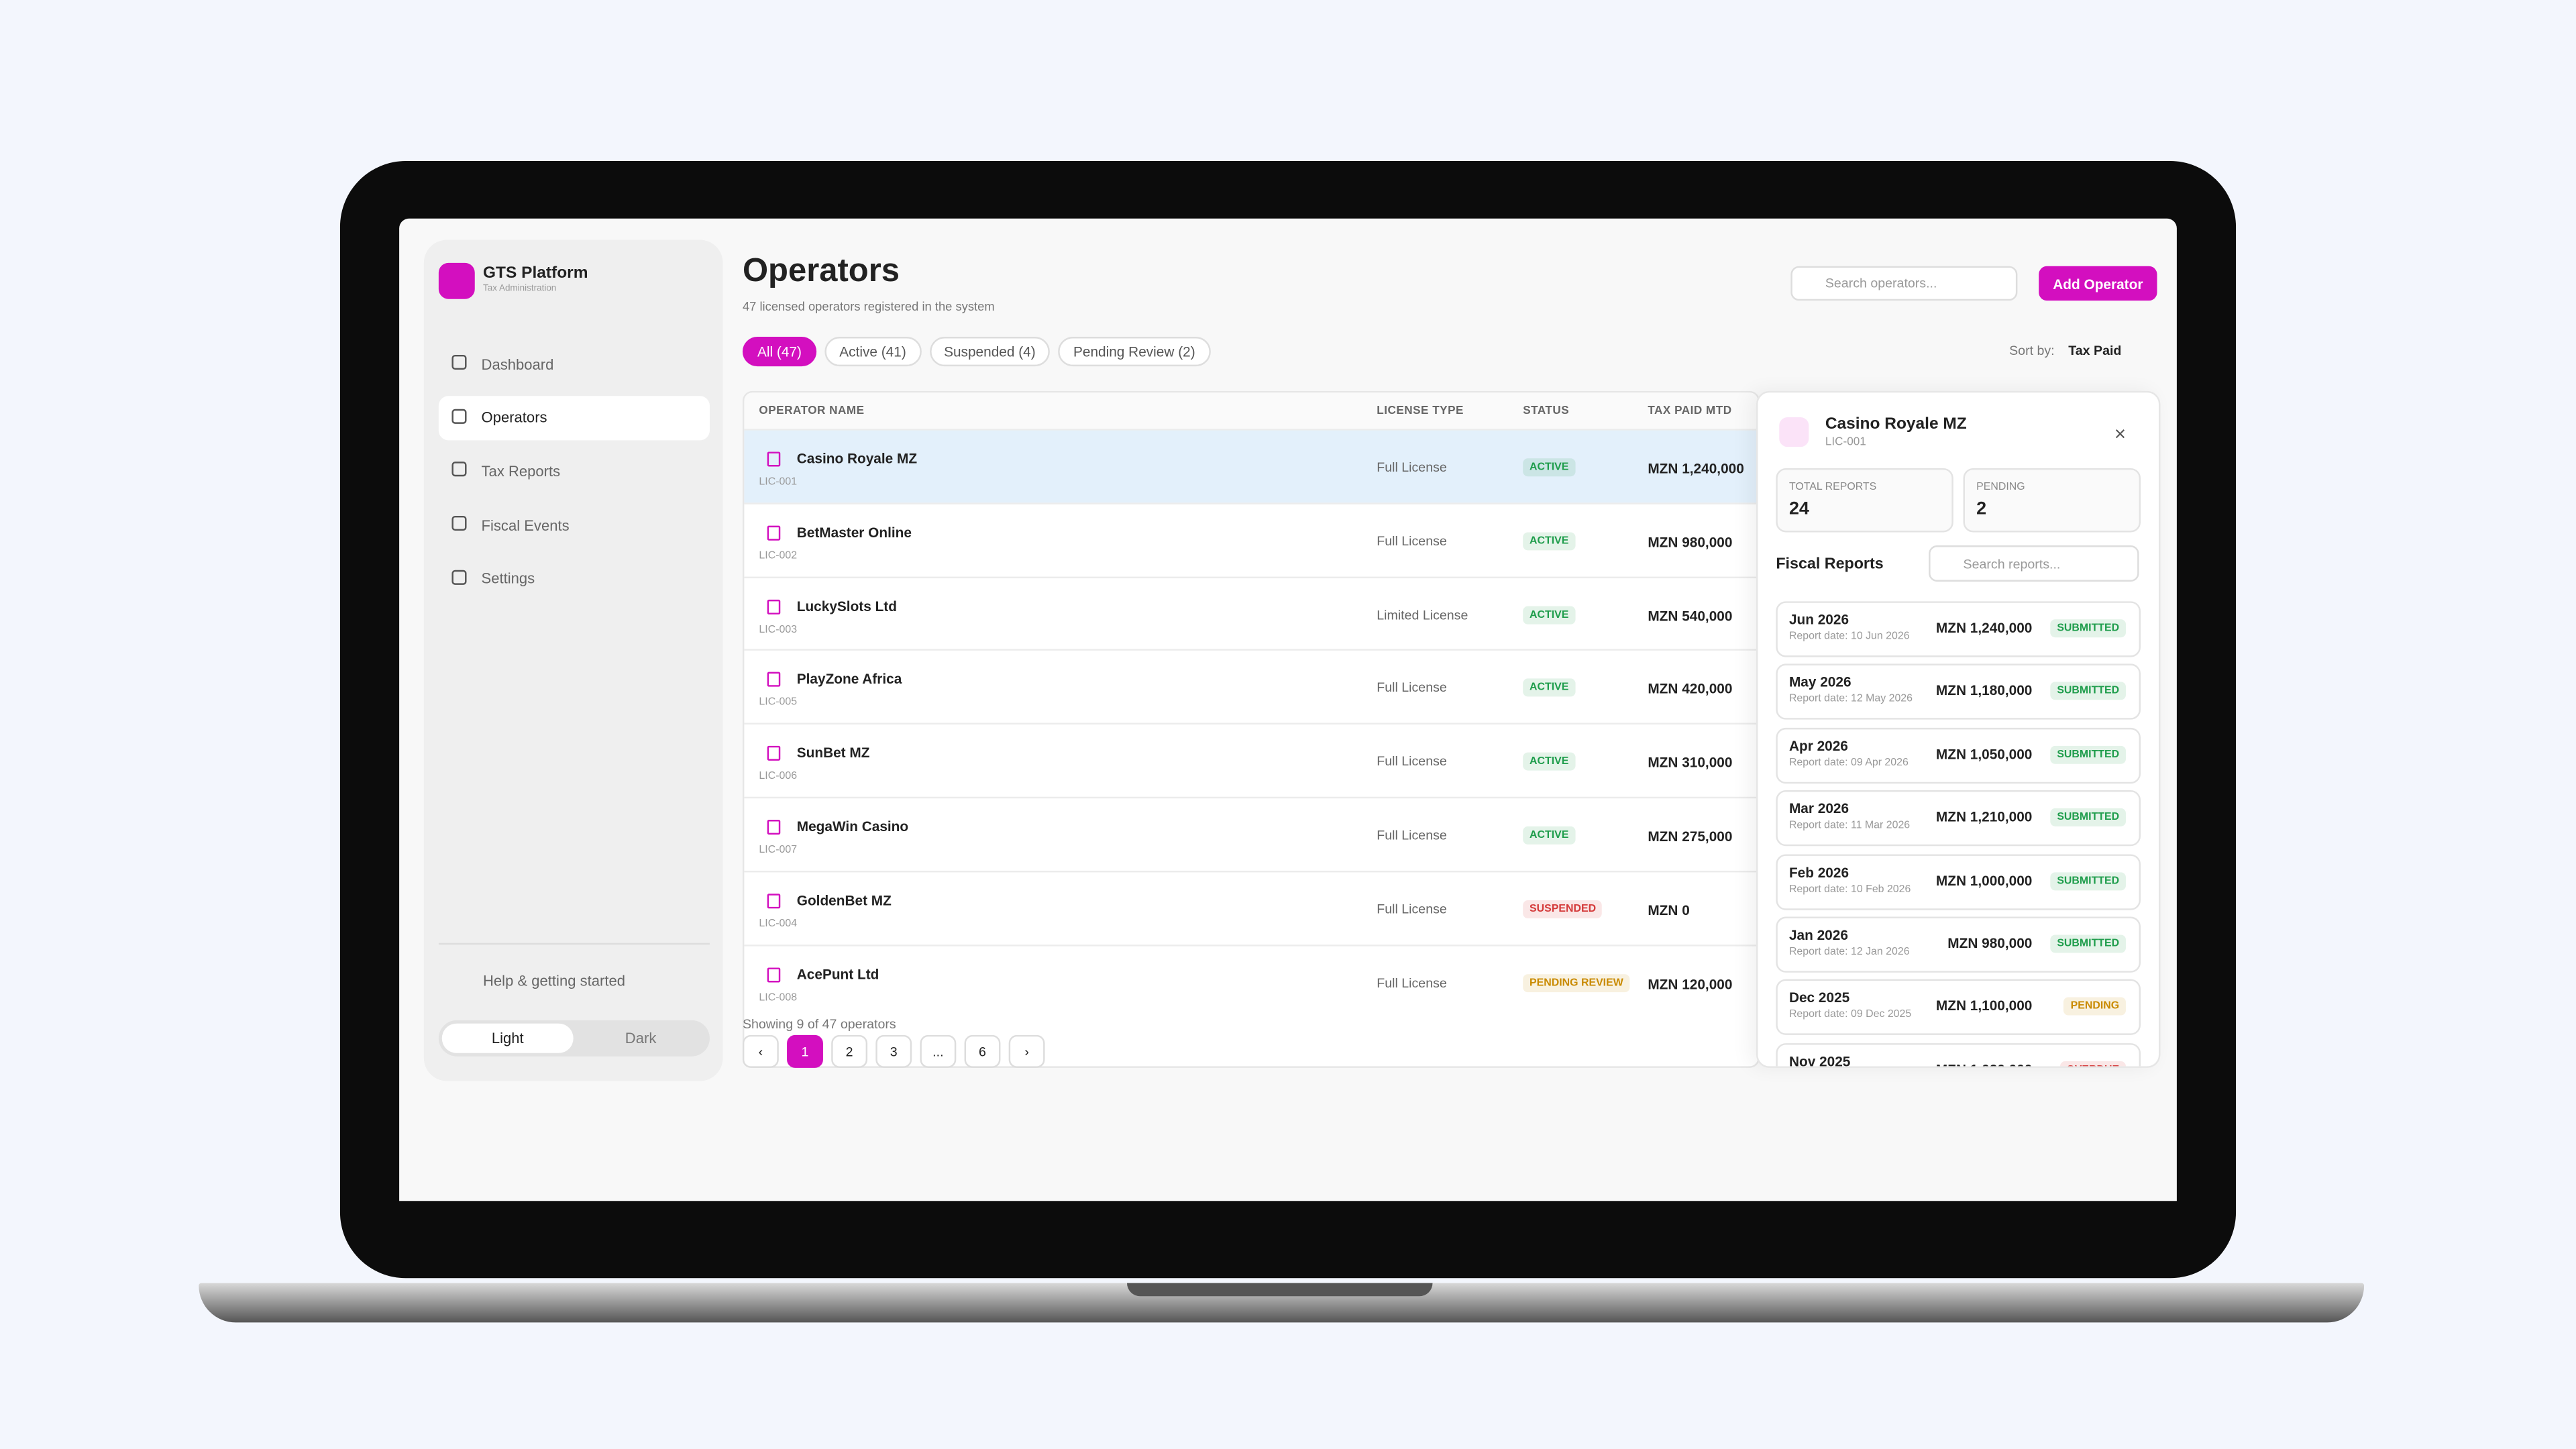 The height and width of the screenshot is (1449, 2576). Describe the element at coordinates (779, 352) in the screenshot. I see `tab: All (47)` at that location.